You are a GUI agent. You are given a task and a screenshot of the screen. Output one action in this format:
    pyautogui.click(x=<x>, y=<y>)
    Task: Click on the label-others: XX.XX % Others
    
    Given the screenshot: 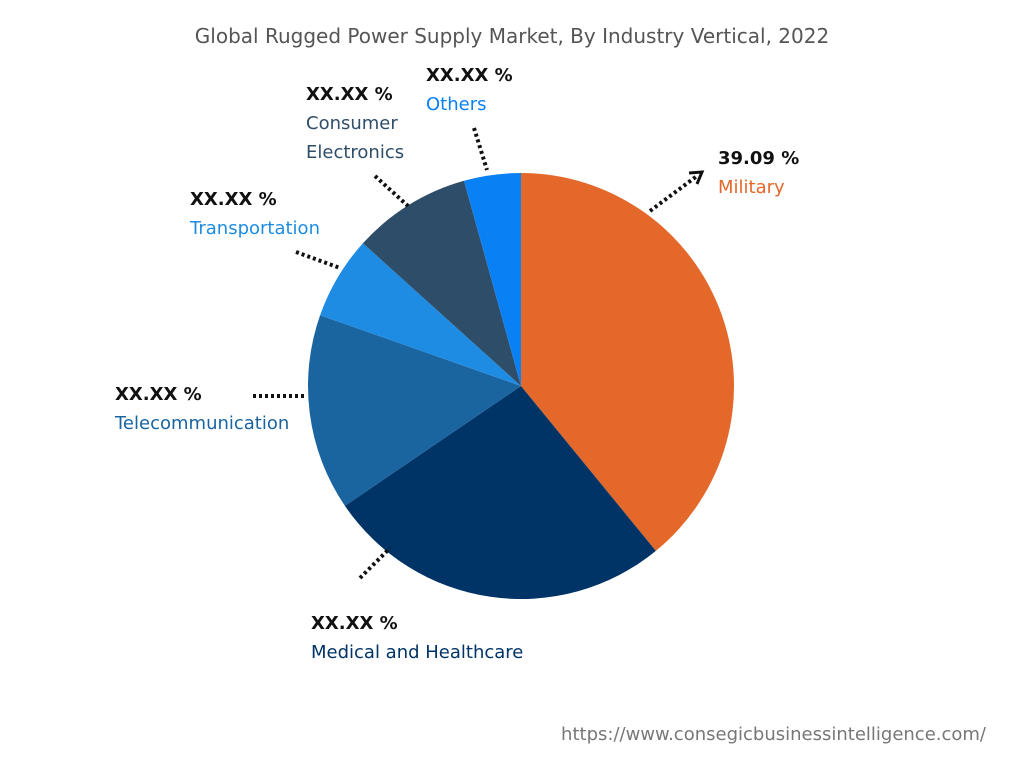 What is the action you would take?
    pyautogui.click(x=469, y=90)
    